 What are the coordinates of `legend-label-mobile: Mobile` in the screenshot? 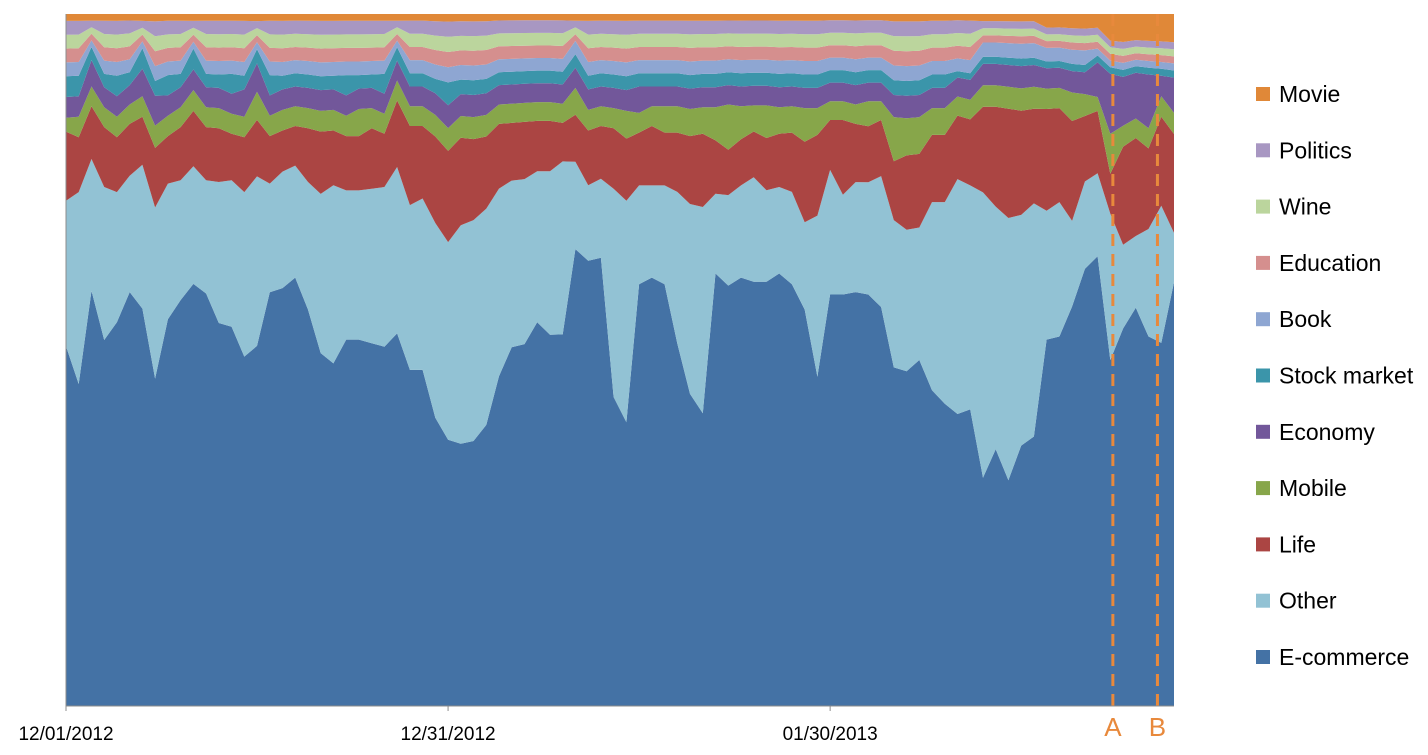 It's located at (1313, 488).